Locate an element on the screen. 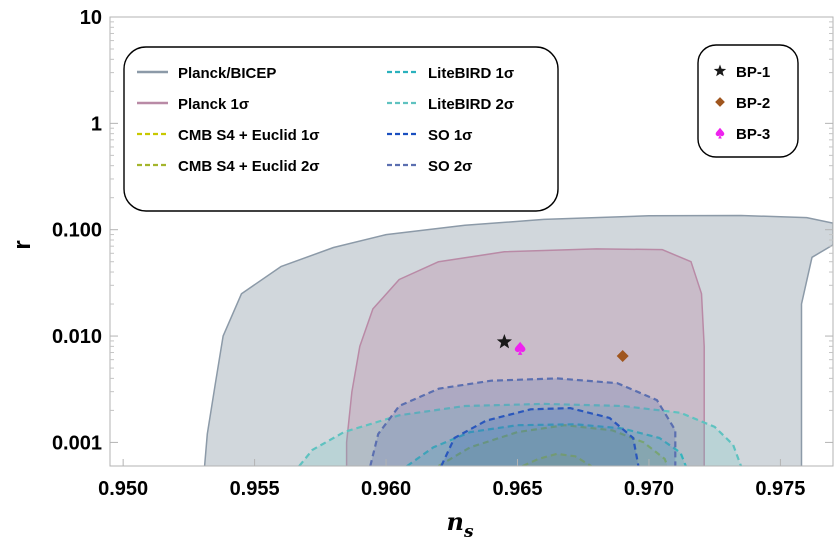 The image size is (835, 540). region-litebird-2sigma is located at coordinates (520, 434).